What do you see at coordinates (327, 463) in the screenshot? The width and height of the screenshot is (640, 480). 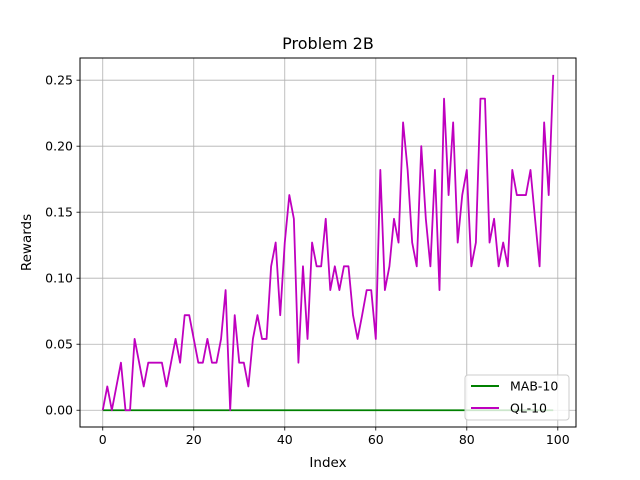 I see `x-axis-label: Index` at bounding box center [327, 463].